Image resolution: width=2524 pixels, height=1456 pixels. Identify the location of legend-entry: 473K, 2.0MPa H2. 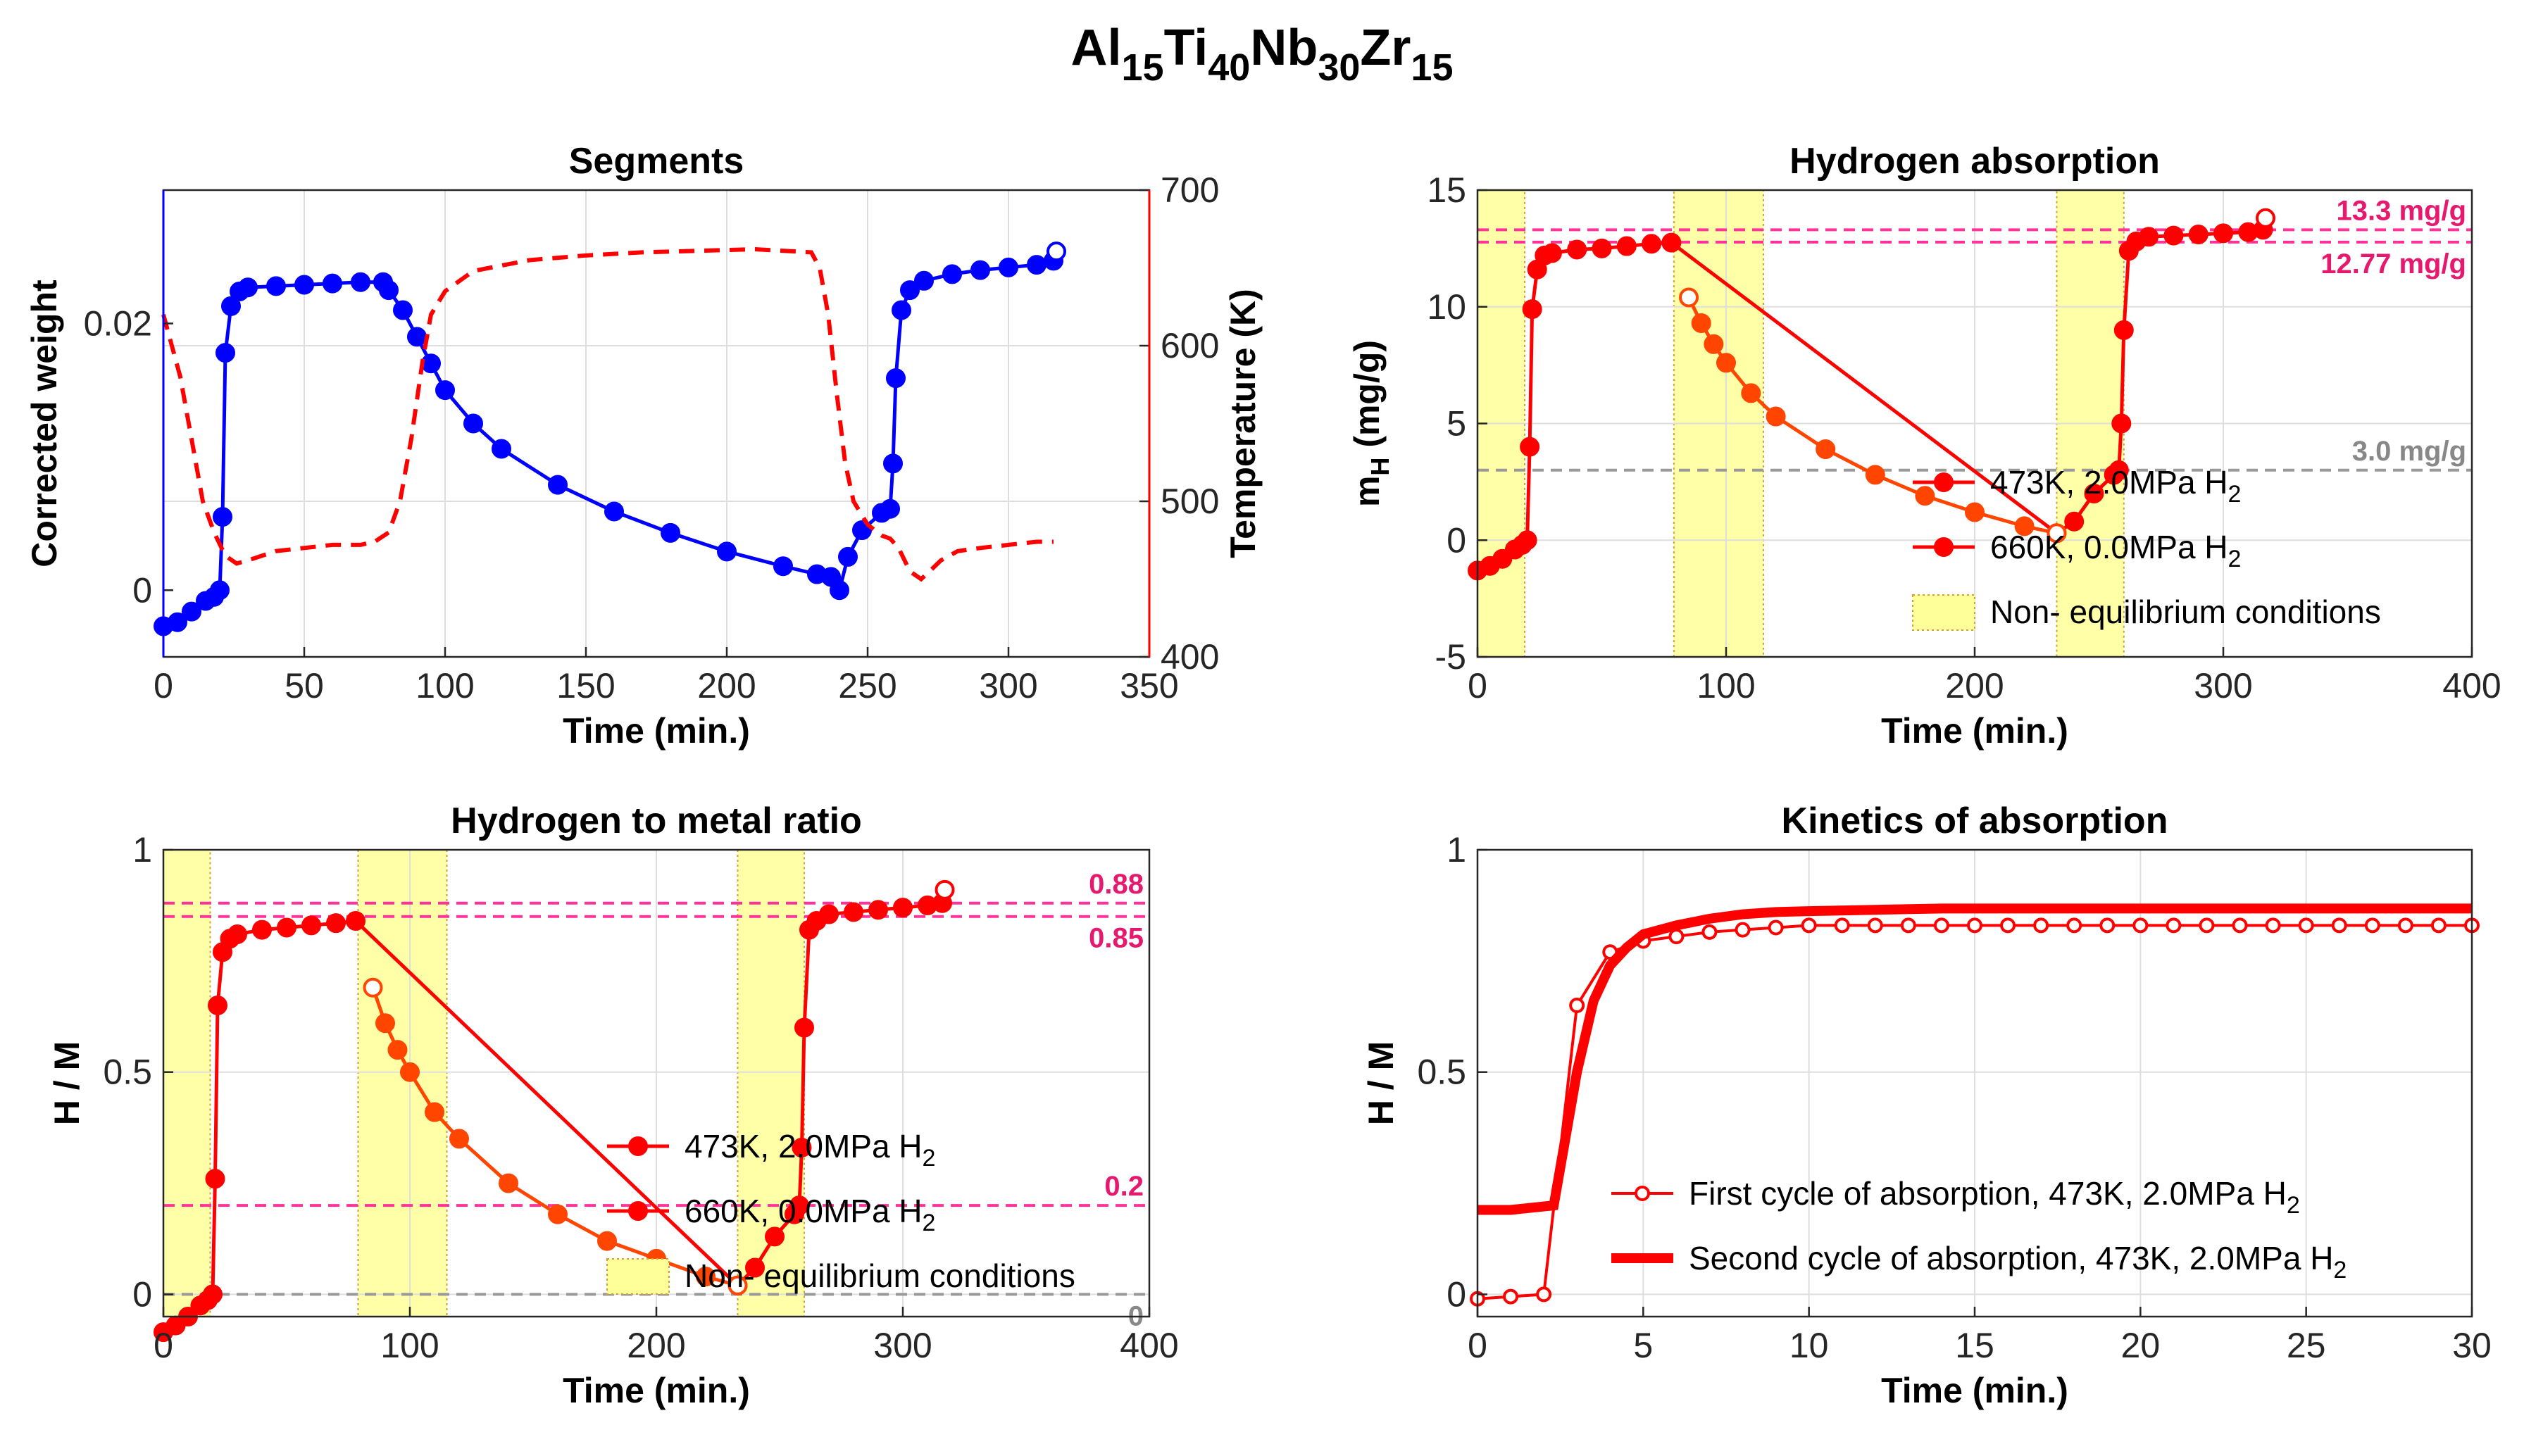
(2077, 486).